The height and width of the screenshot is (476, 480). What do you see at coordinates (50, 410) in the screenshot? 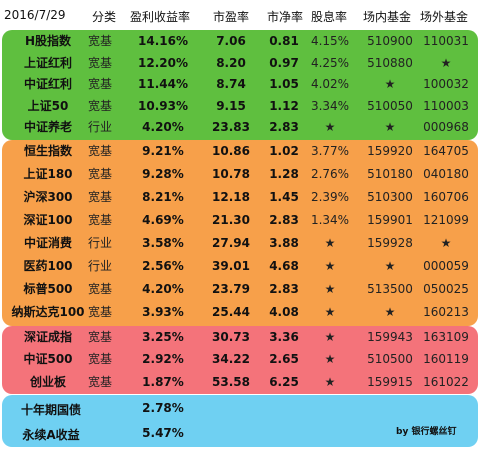
I see `bond-yield-label: 十年期国债` at bounding box center [50, 410].